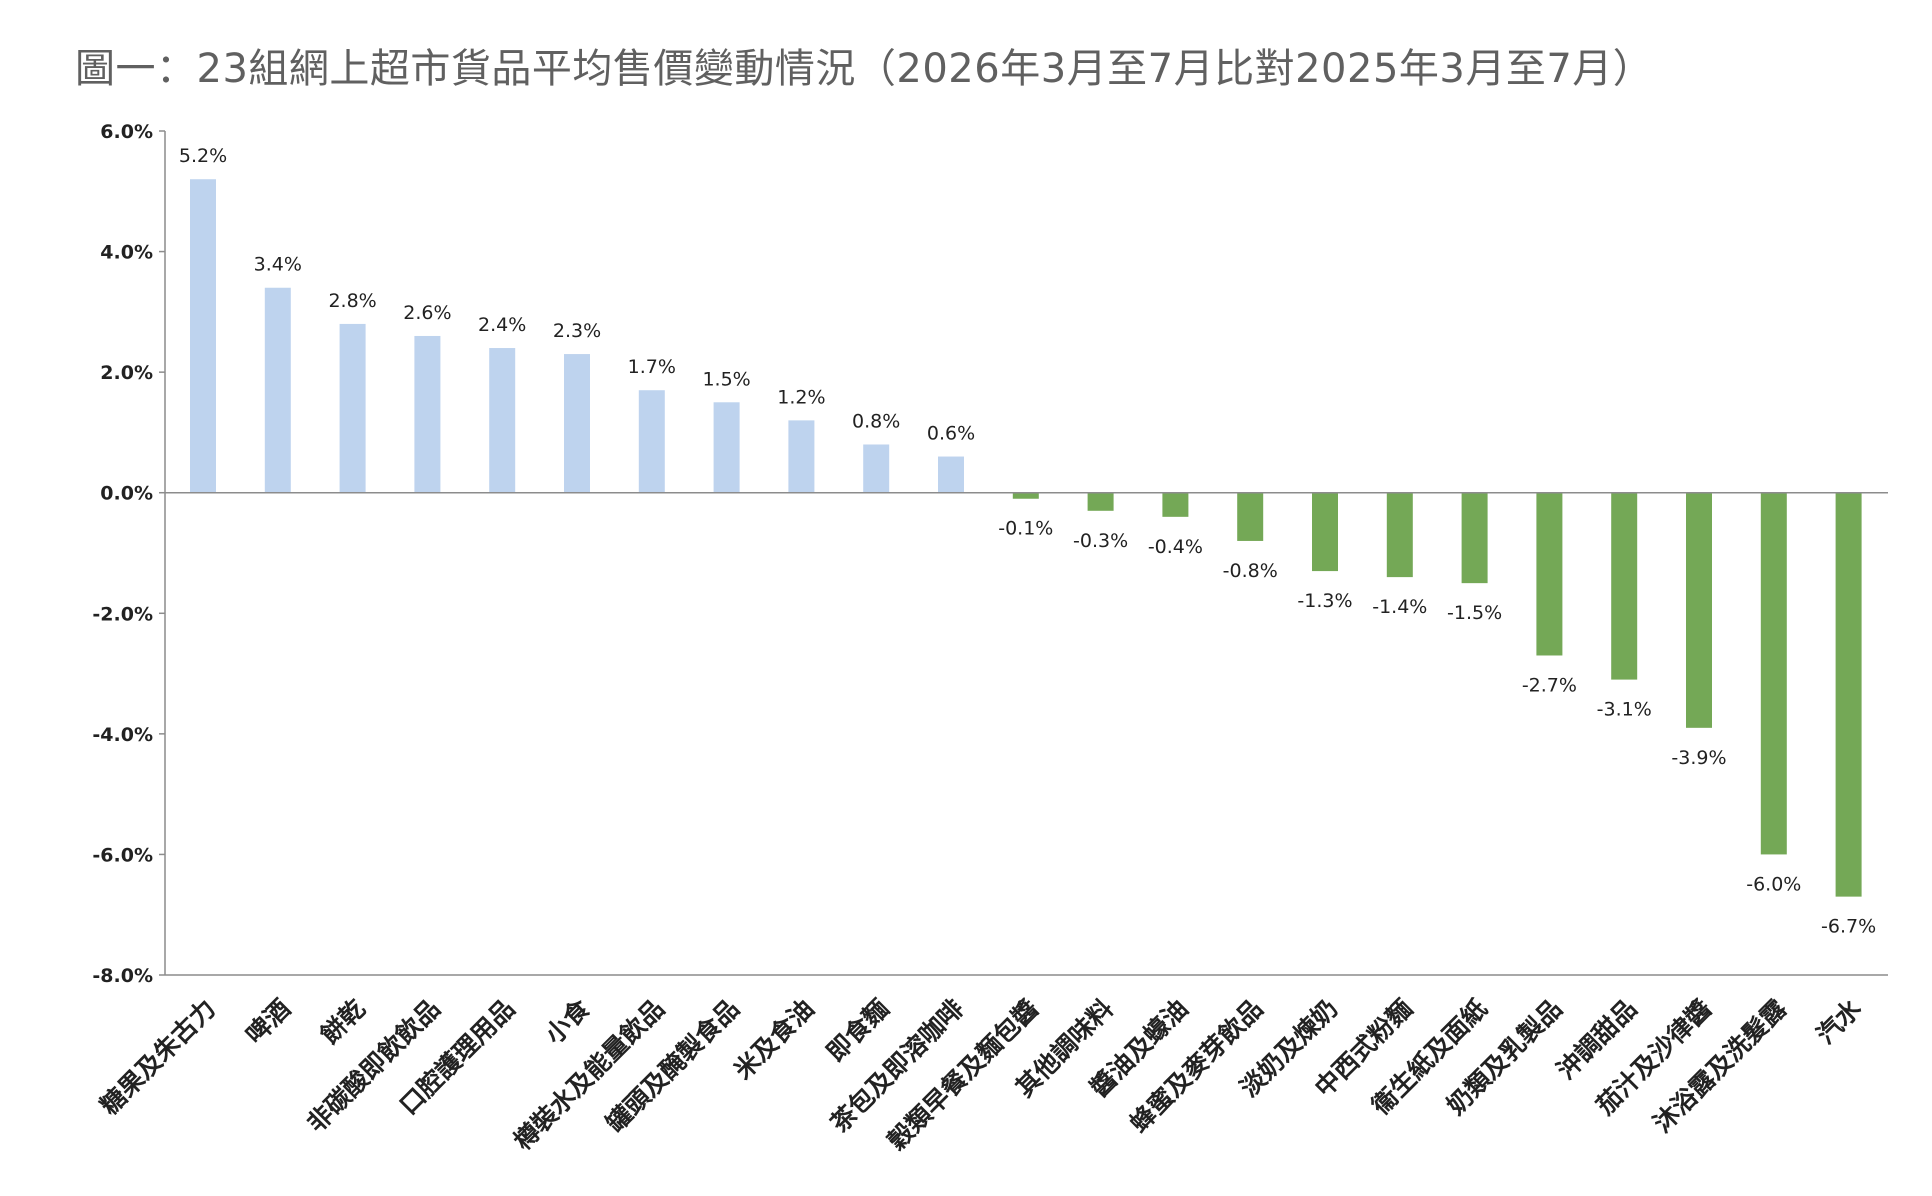 This screenshot has height=1196, width=1932. Describe the element at coordinates (726, 379) in the screenshot. I see `data-label: 1.5%` at that location.